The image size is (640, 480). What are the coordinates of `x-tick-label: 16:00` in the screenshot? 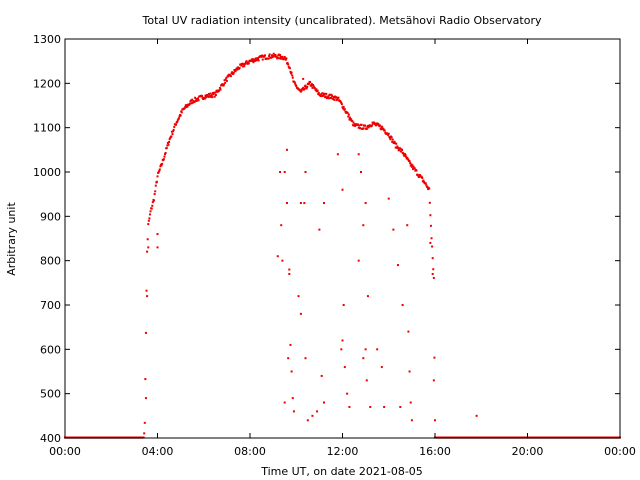 It's located at (435, 451).